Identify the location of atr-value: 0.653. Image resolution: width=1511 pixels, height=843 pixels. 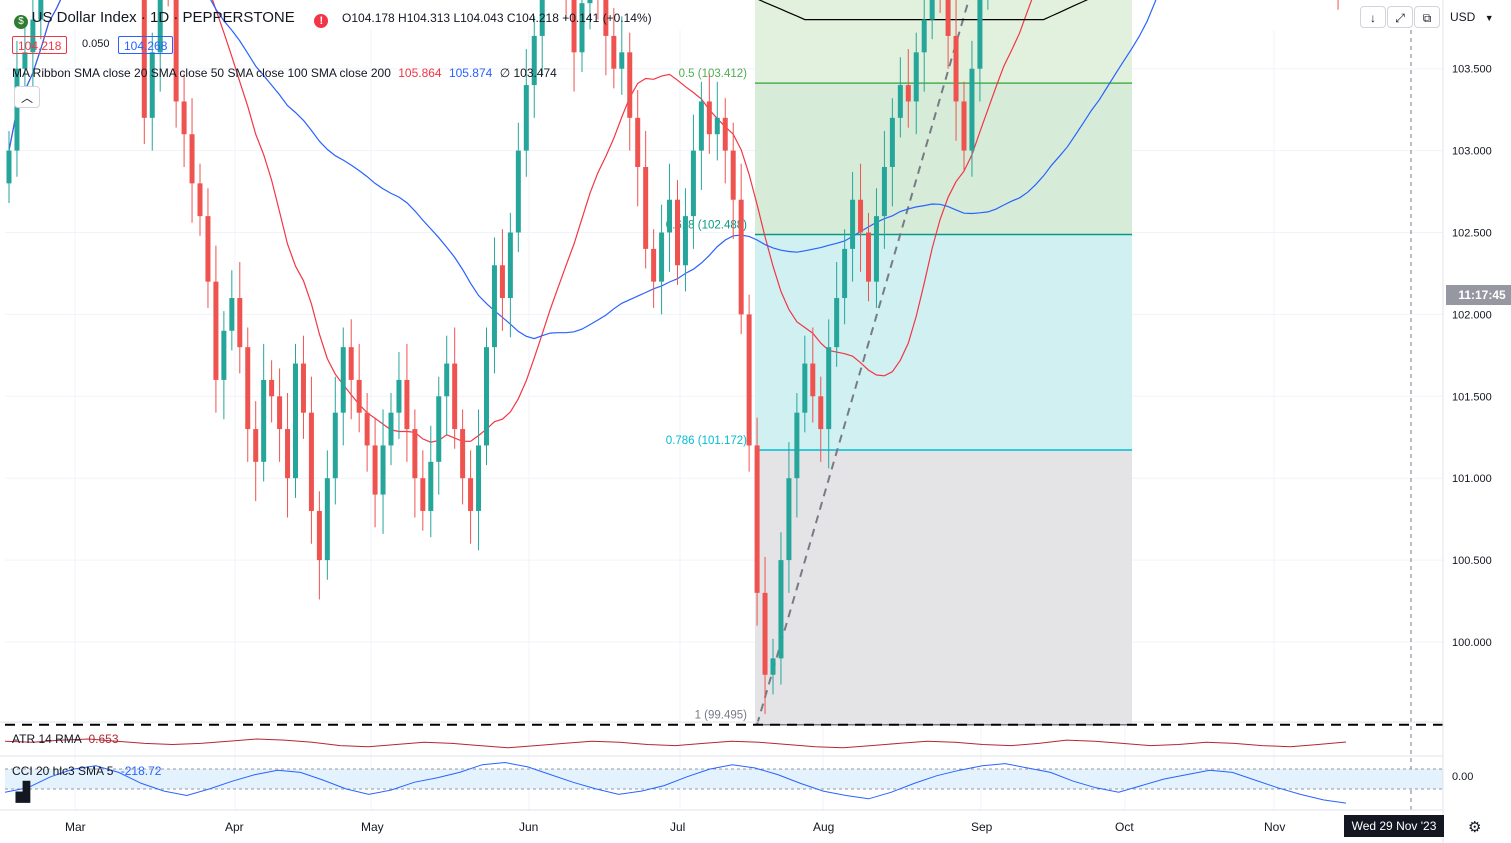
(103, 739).